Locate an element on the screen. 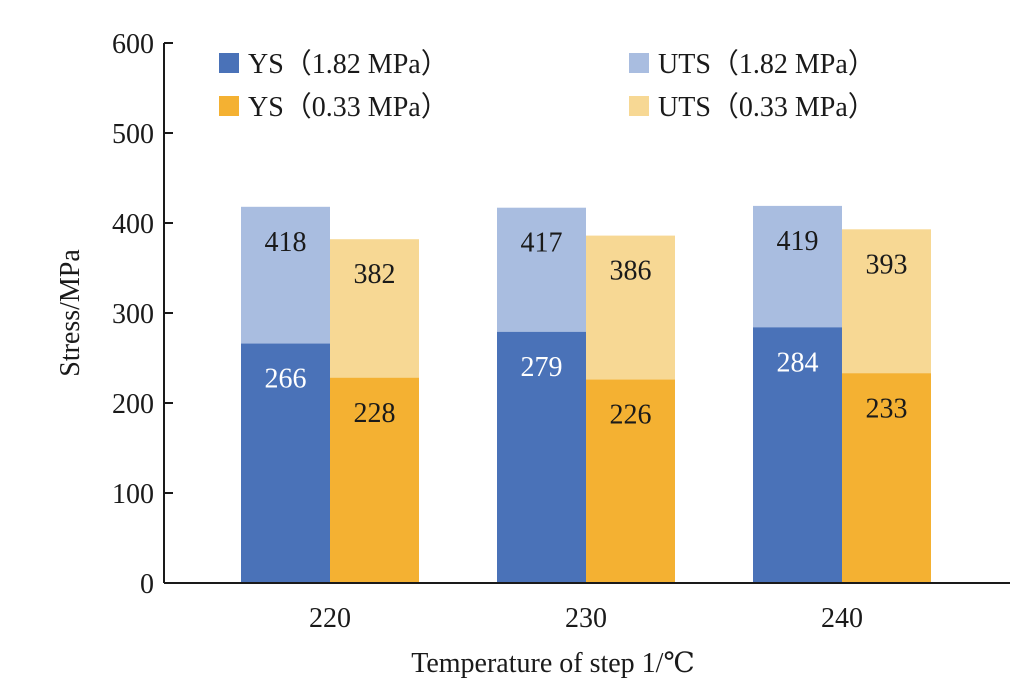 Image resolution: width=1022 pixels, height=689 pixels. y-tick-label: 0 is located at coordinates (147, 584).